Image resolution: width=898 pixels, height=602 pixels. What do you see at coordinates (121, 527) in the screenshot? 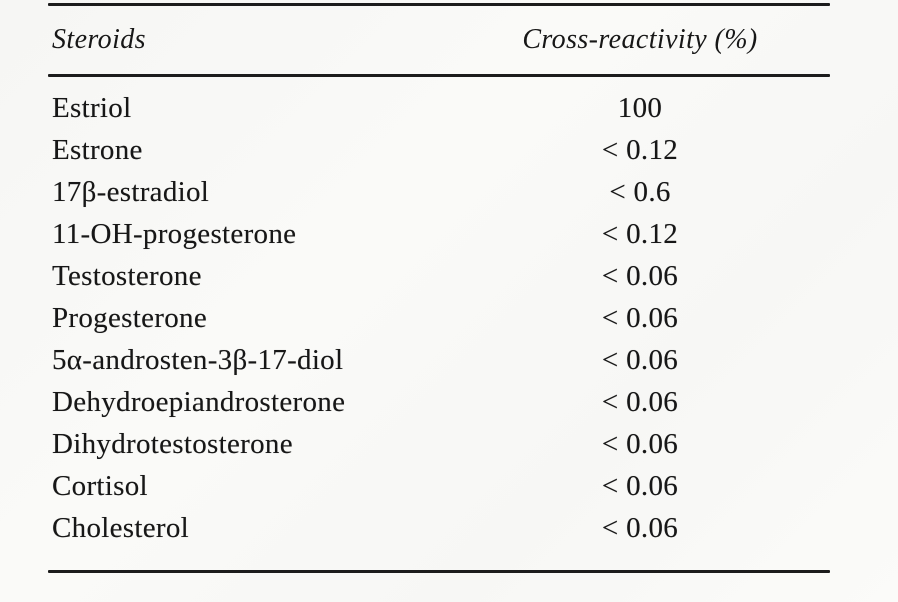
I see `steroid-name: Cholesterol` at bounding box center [121, 527].